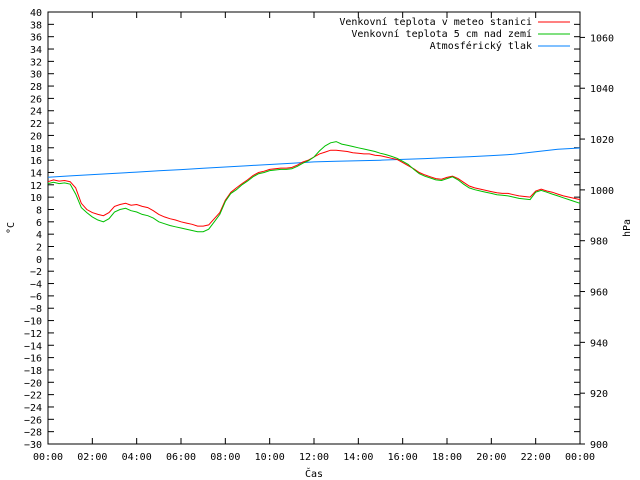 The height and width of the screenshot is (480, 640). Describe the element at coordinates (403, 457) in the screenshot. I see `x-tick-label: 16:00` at that location.